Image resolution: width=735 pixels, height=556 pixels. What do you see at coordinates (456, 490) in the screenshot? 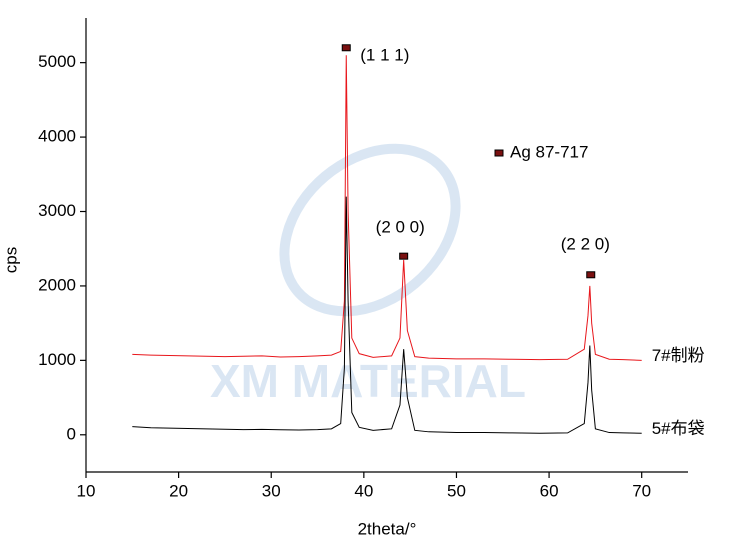
I see `x-tick-label: 50` at bounding box center [456, 490].